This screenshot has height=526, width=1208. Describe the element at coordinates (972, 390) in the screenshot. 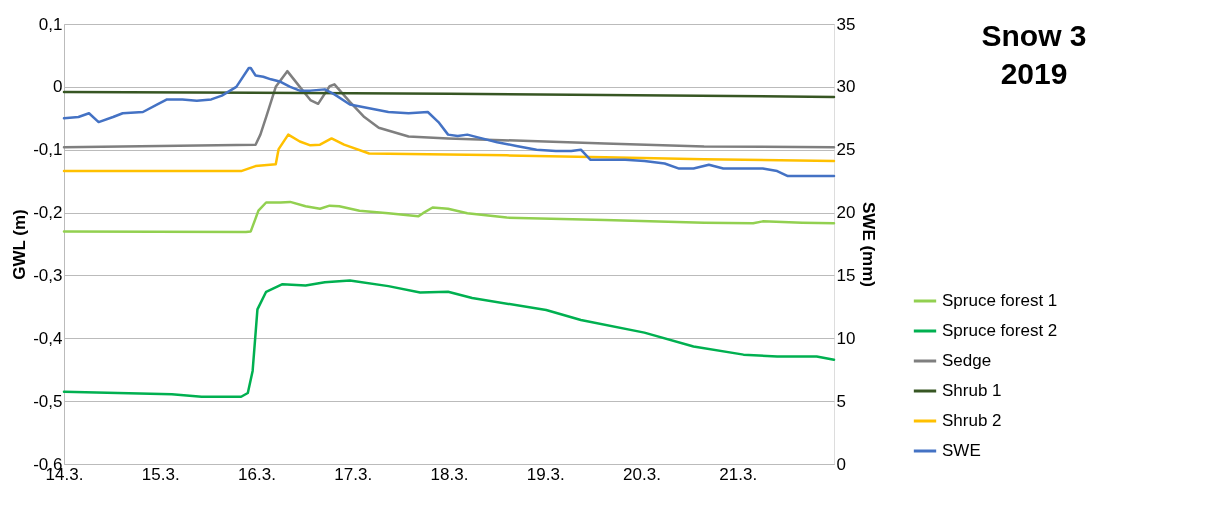

I see `legend-label: Shrub 1` at that location.